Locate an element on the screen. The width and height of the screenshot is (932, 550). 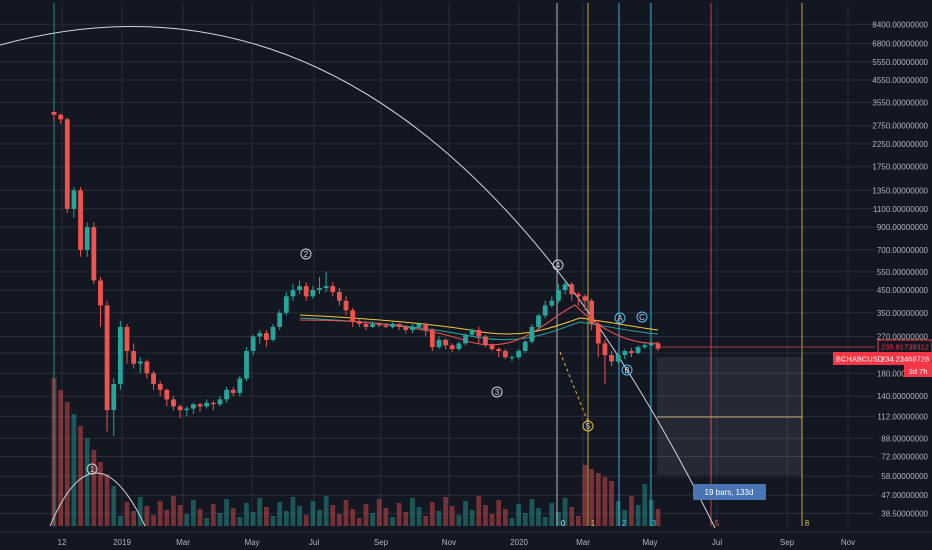
fib-time-label: 8 is located at coordinates (807, 523).